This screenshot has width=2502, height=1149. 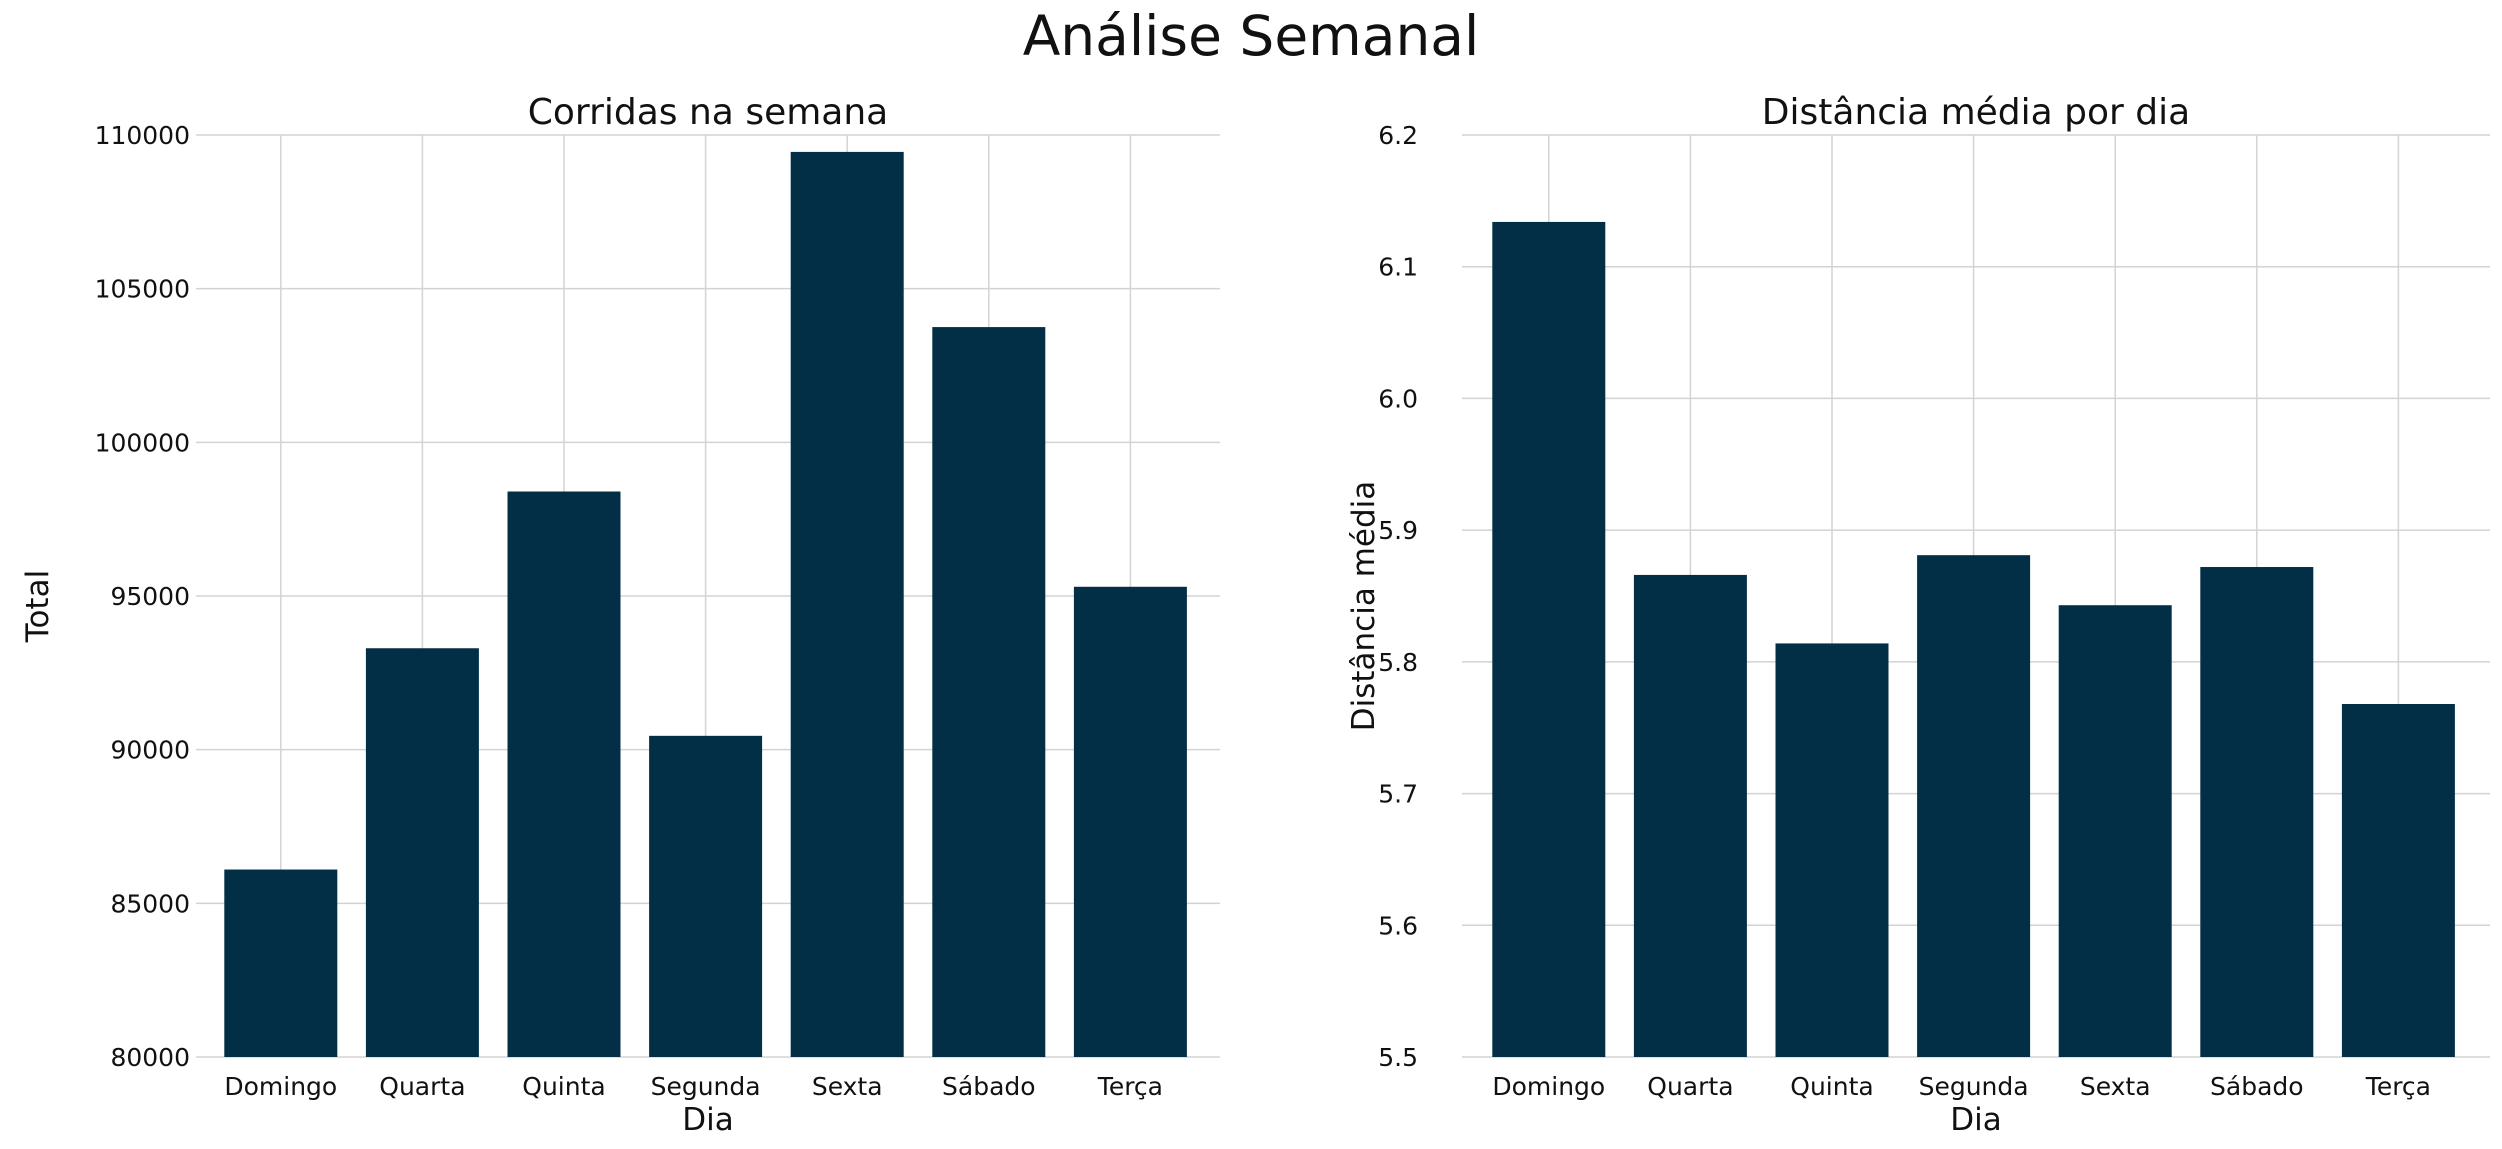 What do you see at coordinates (150, 750) in the screenshot?
I see `y-tick-label: 90000` at bounding box center [150, 750].